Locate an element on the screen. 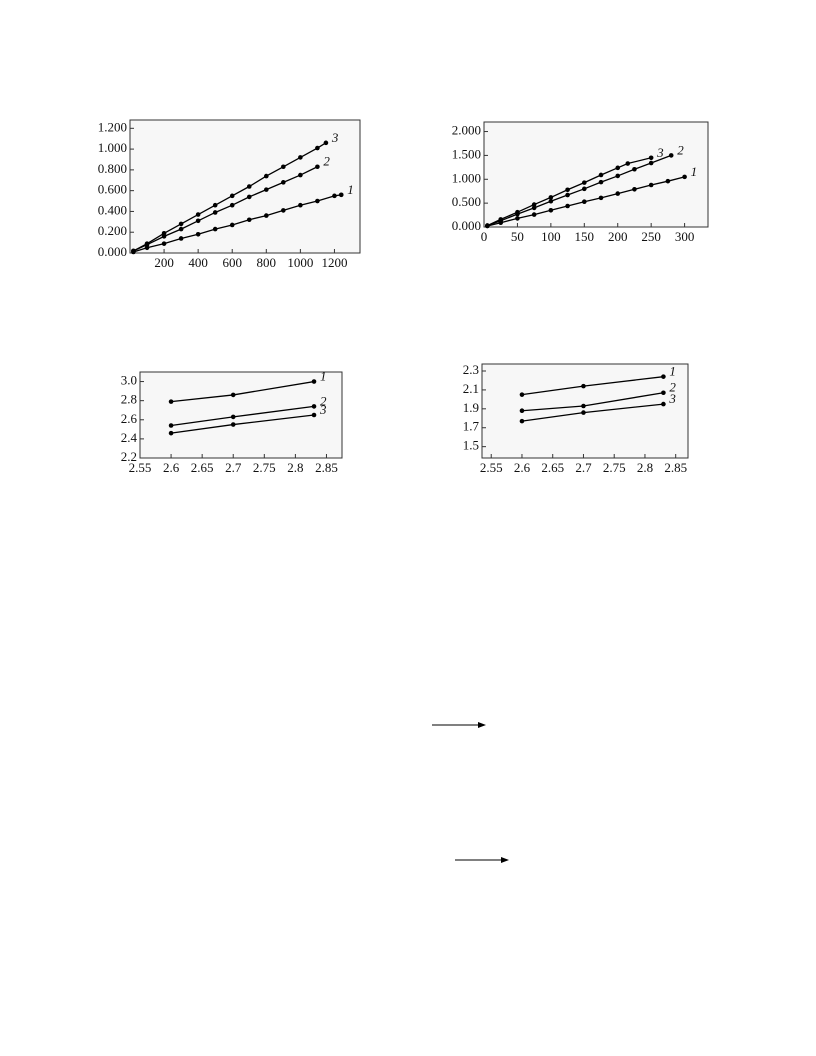 Image resolution: width=816 pixels, height=1056 pixels. x-tick-label: 1200 is located at coordinates (334, 262).